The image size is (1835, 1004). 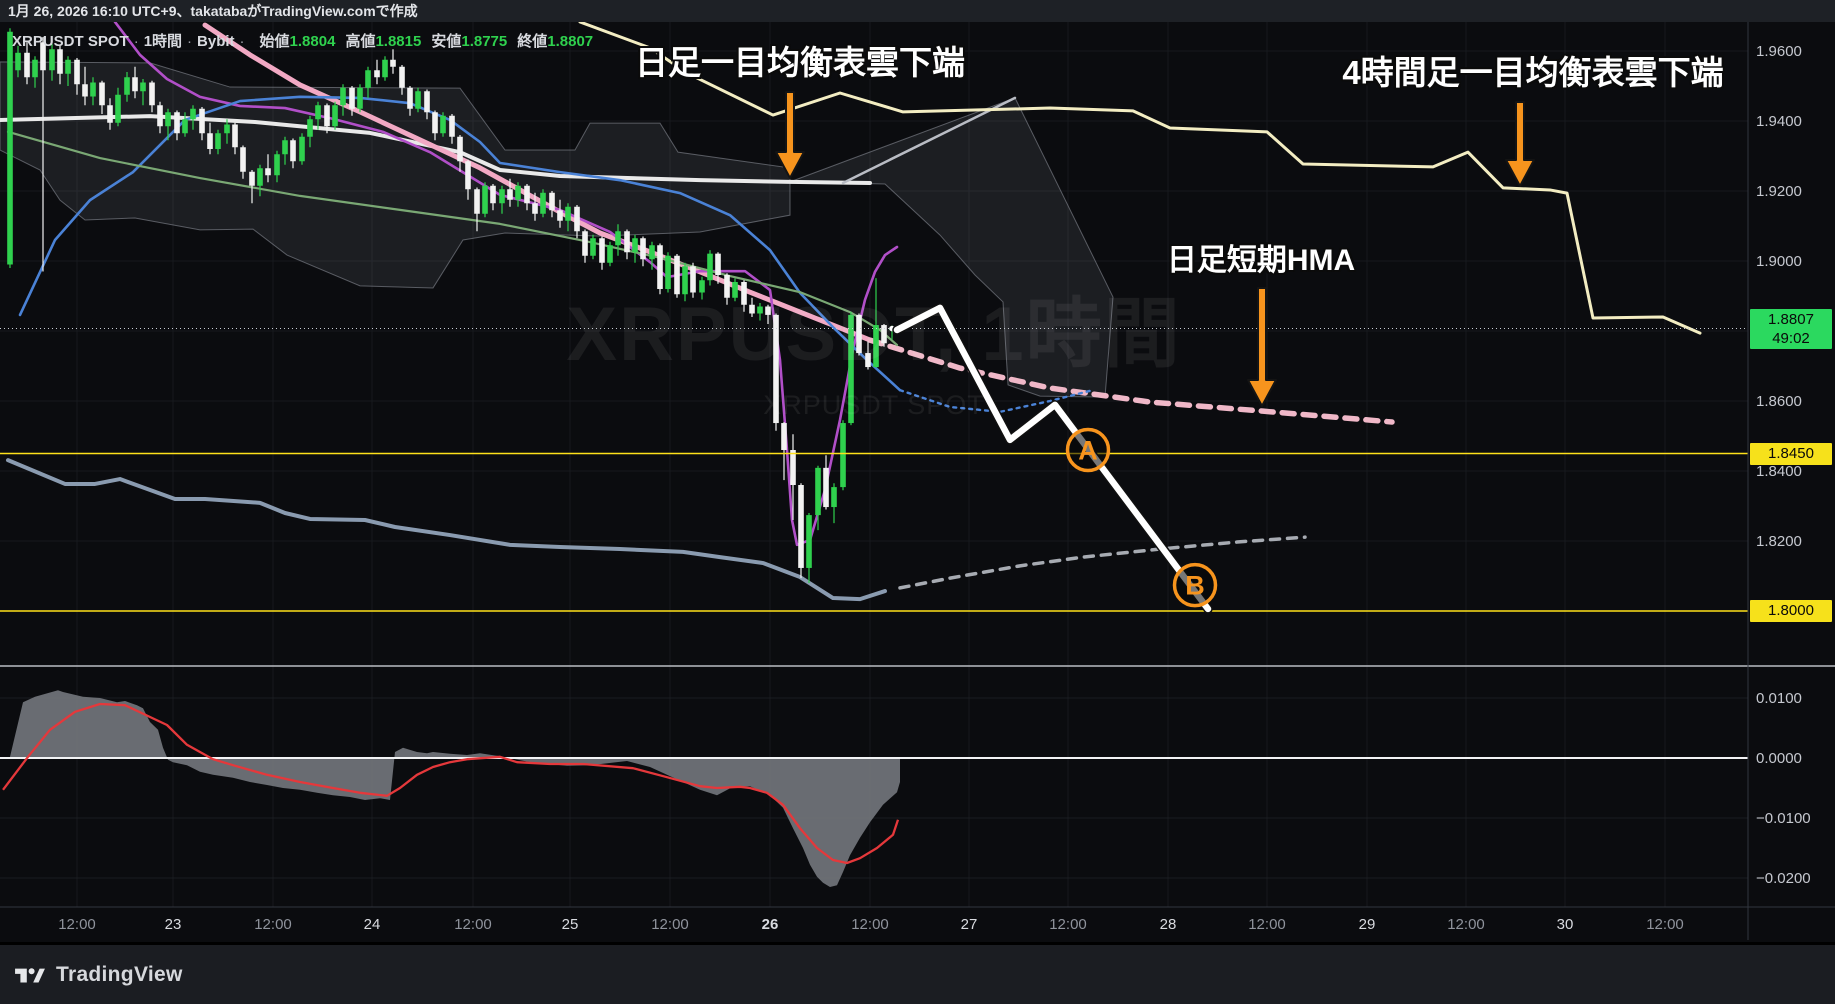 I want to click on price-tick-label: 1.9400, so click(x=1779, y=121).